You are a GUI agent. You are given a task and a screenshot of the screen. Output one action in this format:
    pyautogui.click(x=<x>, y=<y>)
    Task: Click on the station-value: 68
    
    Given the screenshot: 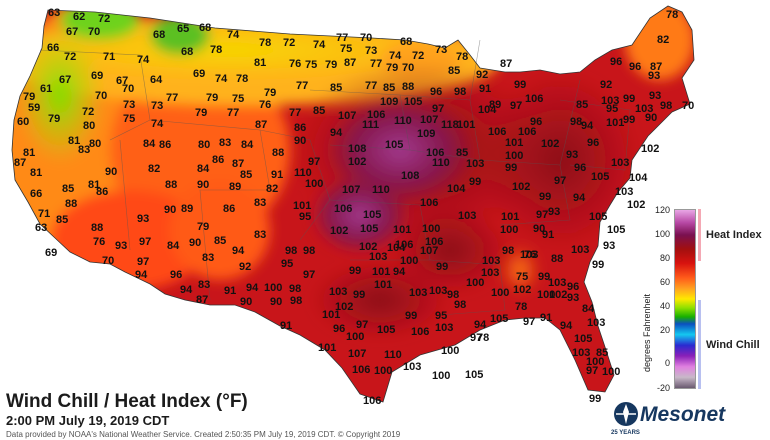 What is the action you would take?
    pyautogui.click(x=159, y=35)
    